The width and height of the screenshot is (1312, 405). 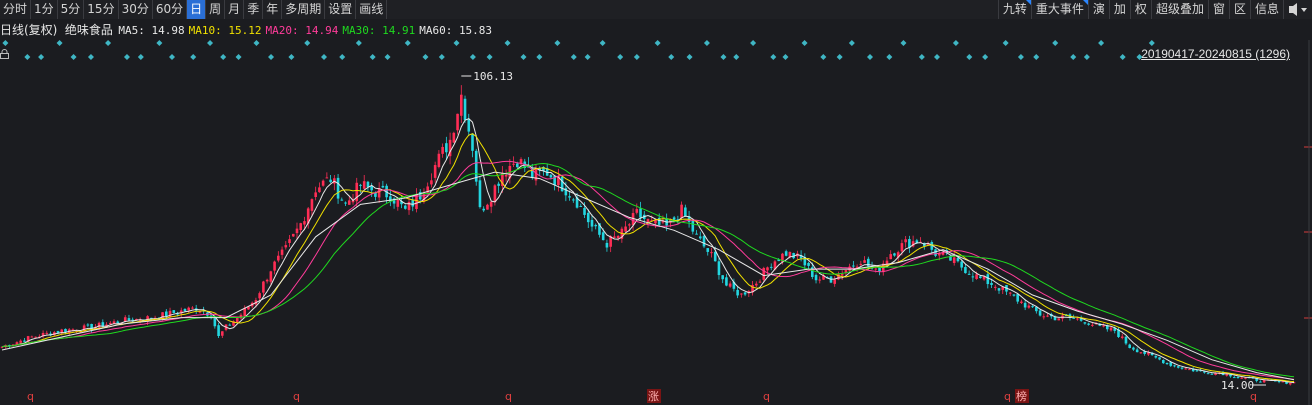 What do you see at coordinates (1239, 9) in the screenshot?
I see `tool-tab-7: 区` at bounding box center [1239, 9].